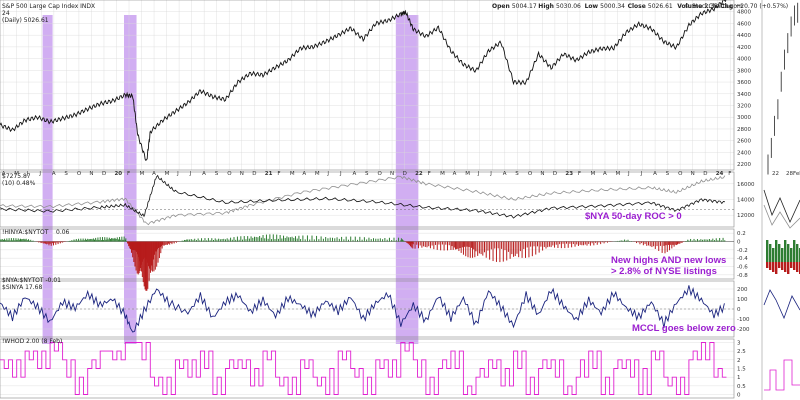  I want to click on mini-mccl-line, so click(781, 304).